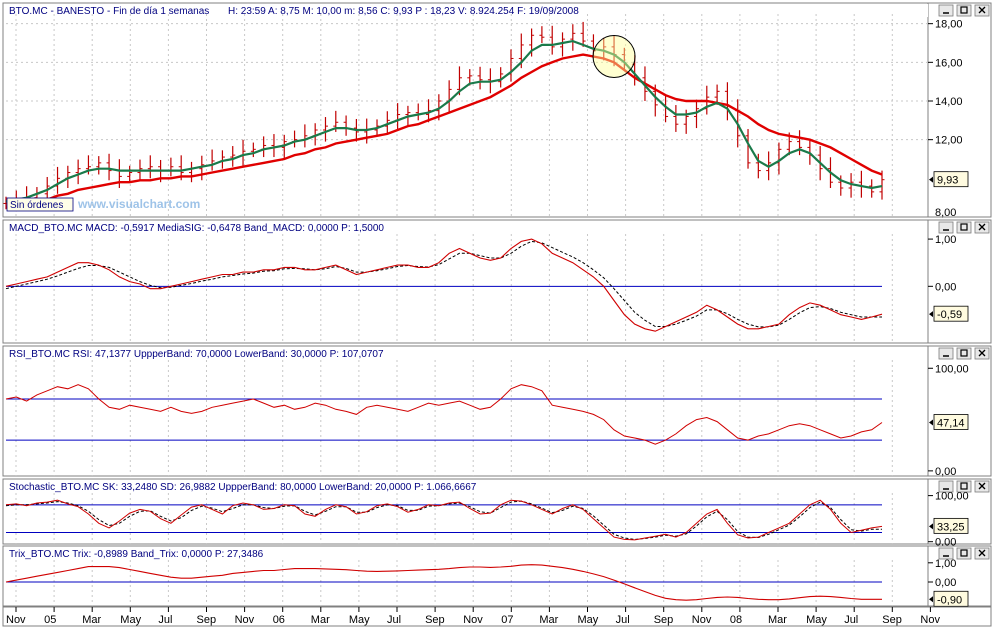 The height and width of the screenshot is (627, 994). What do you see at coordinates (138, 204) in the screenshot?
I see `watermark-text: www.visualchart.com` at bounding box center [138, 204].